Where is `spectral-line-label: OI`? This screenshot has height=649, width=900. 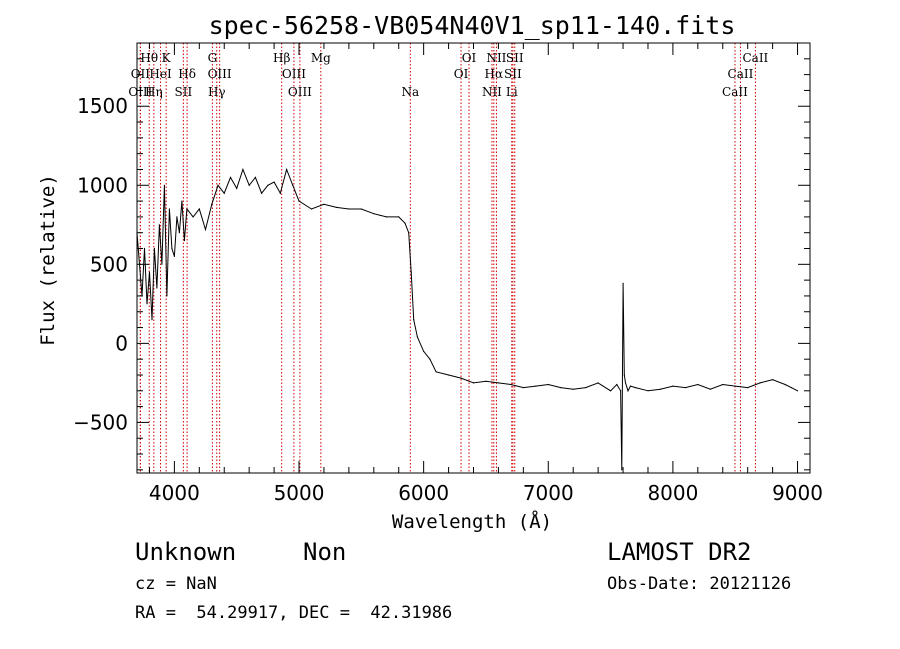
spectral-line-label: OI is located at coordinates (461, 74).